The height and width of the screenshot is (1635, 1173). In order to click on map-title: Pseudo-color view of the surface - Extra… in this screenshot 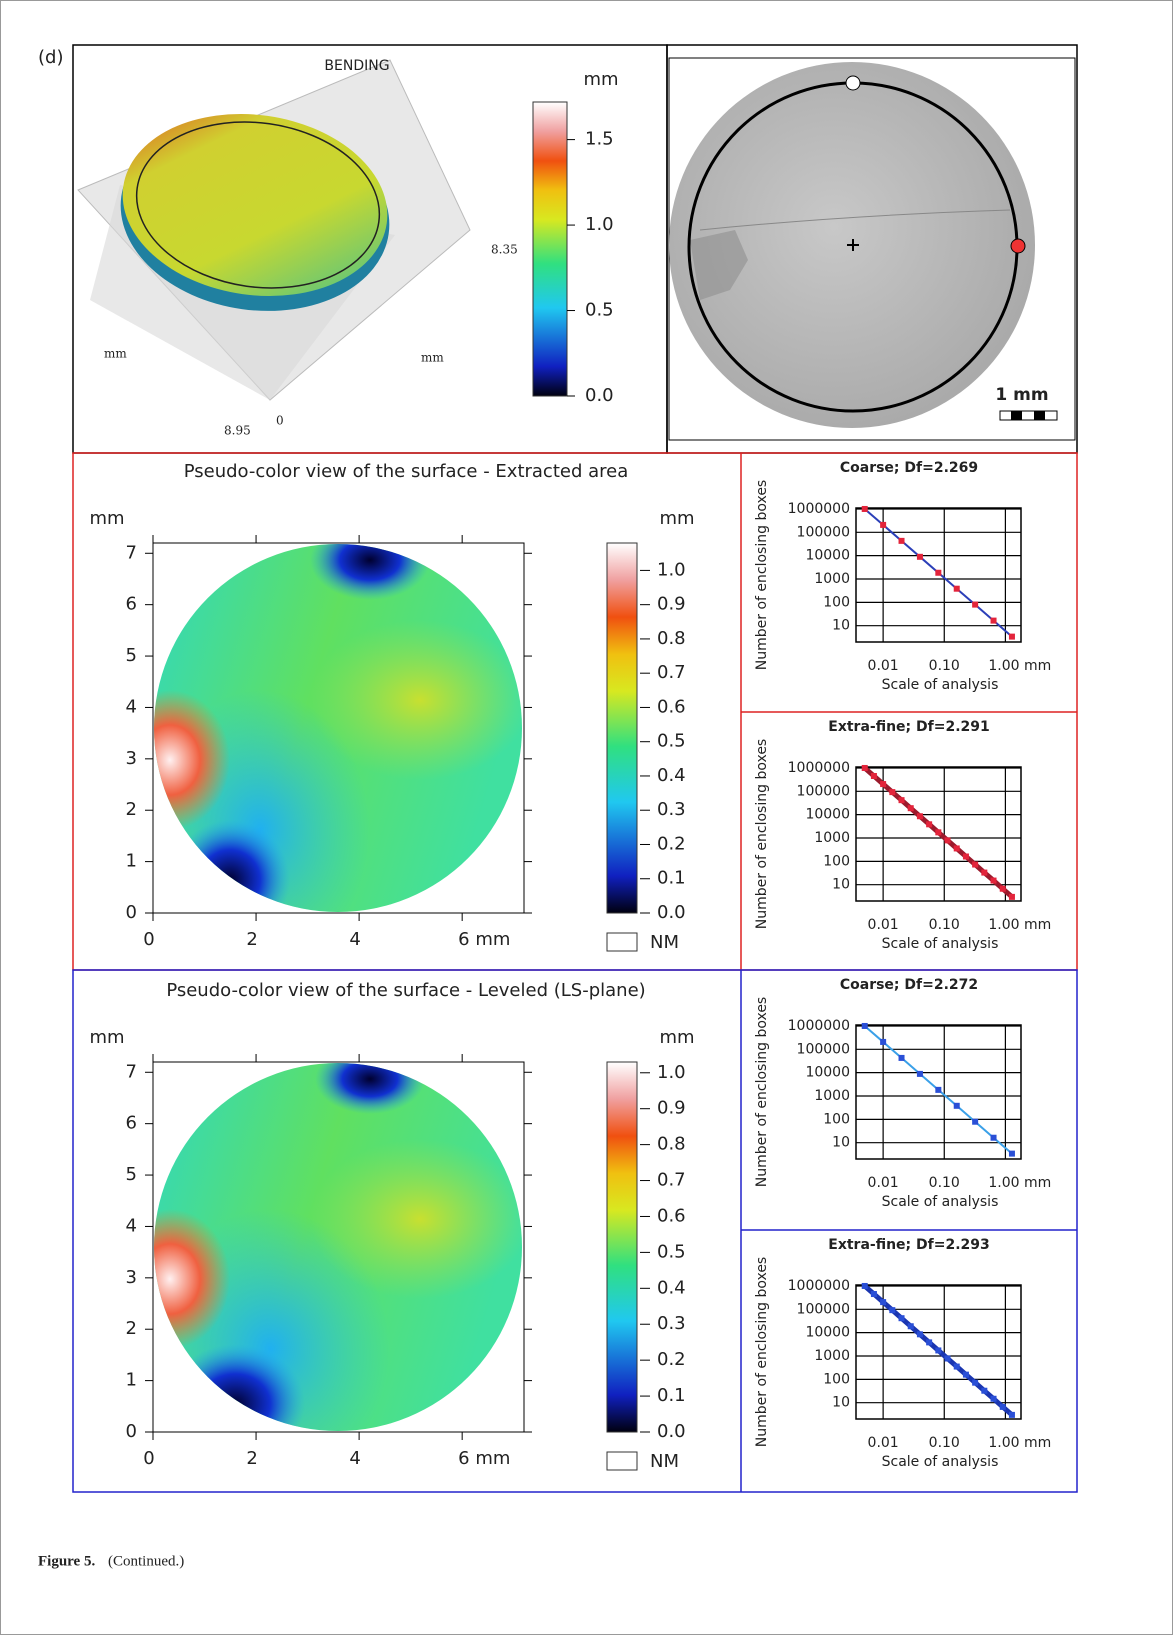, I will do `click(406, 471)`.